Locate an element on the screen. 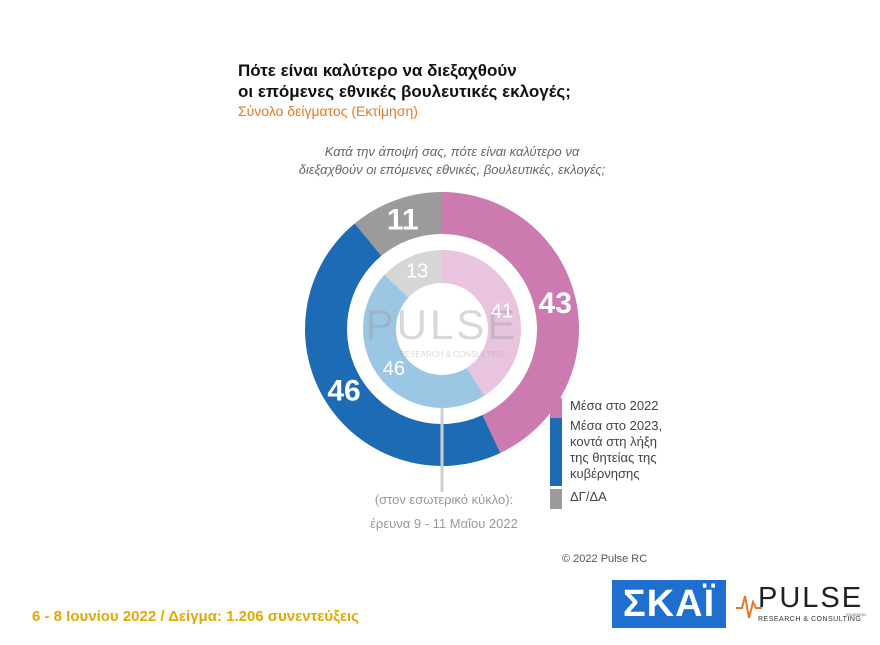 The image size is (880, 645). outer-label-pink: 43 is located at coordinates (555, 303).